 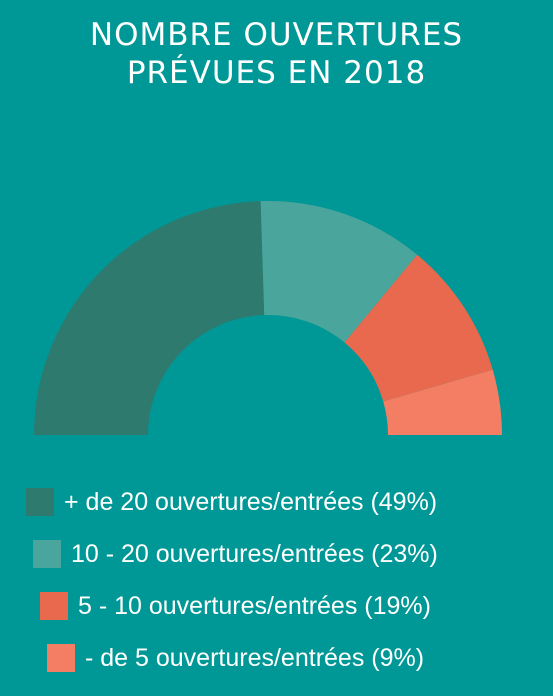 I want to click on legend-label-10-20: 10 - 20 ouvertures/entrées (23%), so click(x=254, y=554).